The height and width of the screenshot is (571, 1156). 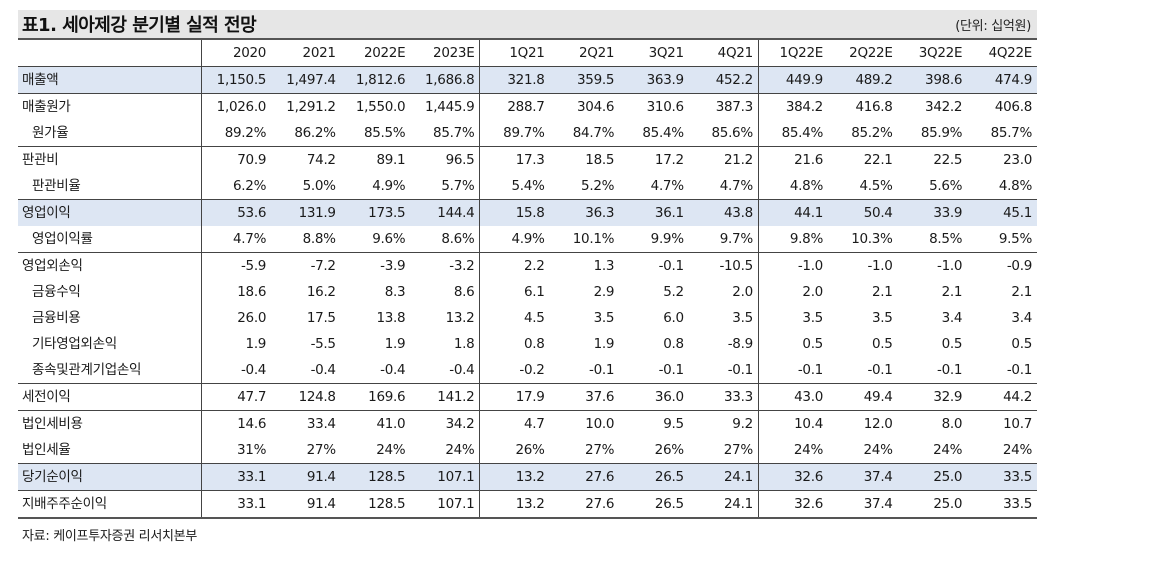 What do you see at coordinates (654, 212) in the screenshot?
I see `value-cell: 36.1` at bounding box center [654, 212].